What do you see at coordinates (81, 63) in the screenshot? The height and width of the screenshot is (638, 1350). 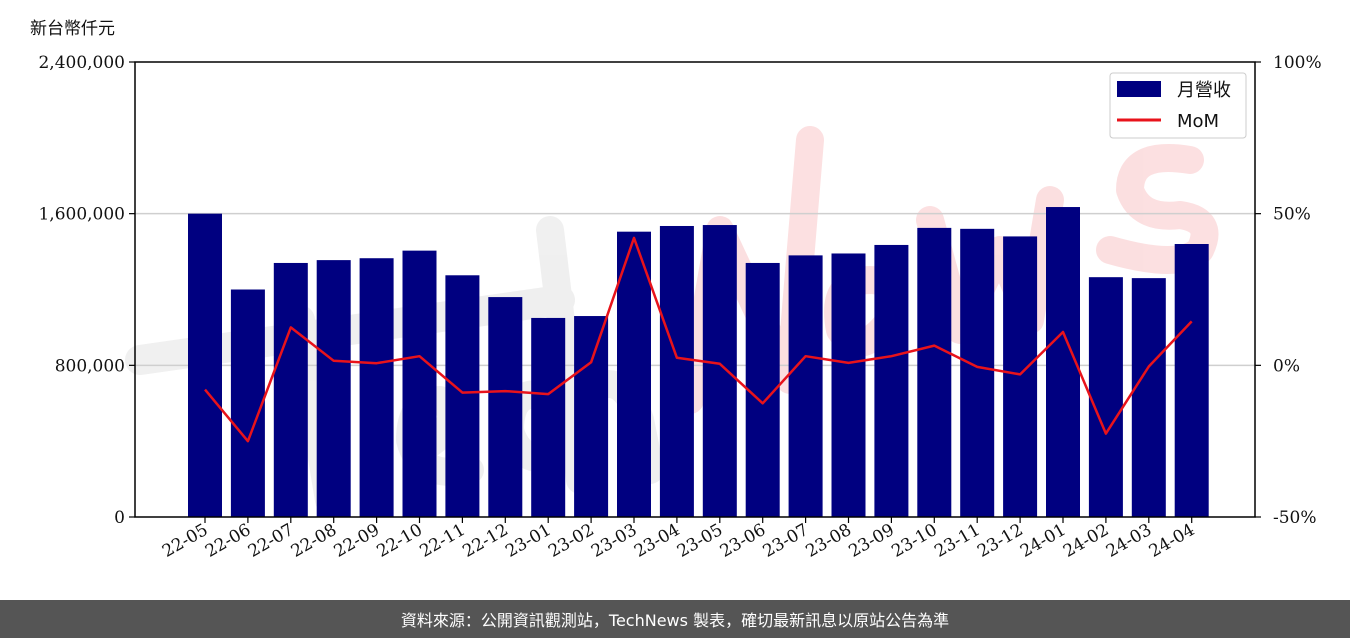 I see `left-tick-label: 2,400,000` at bounding box center [81, 63].